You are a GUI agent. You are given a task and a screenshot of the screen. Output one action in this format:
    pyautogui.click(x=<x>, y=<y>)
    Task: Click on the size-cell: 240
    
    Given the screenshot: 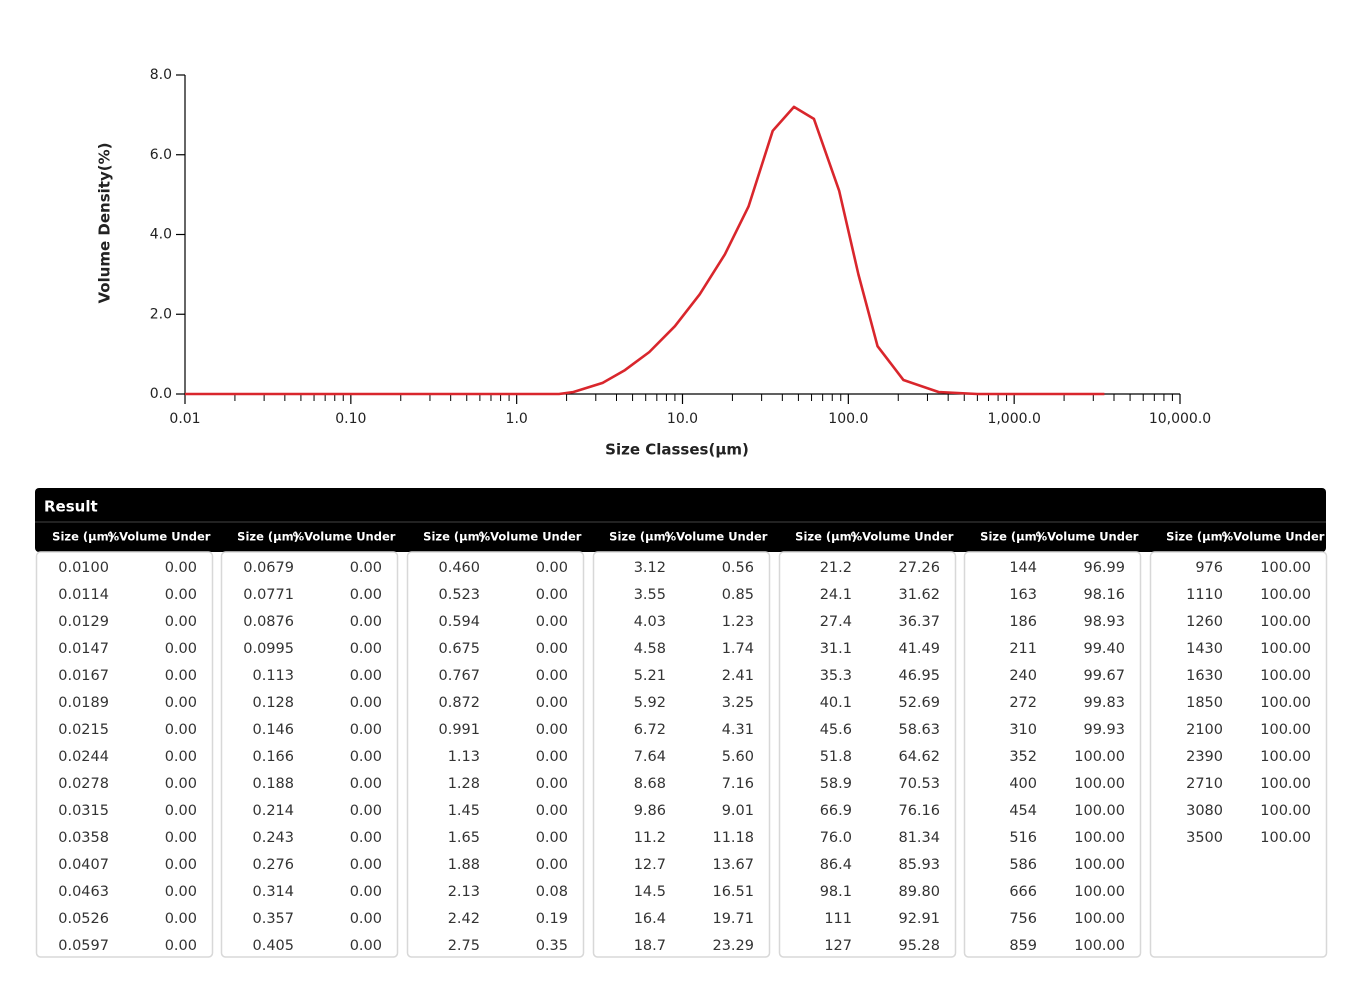 What is the action you would take?
    pyautogui.click(x=1023, y=676)
    